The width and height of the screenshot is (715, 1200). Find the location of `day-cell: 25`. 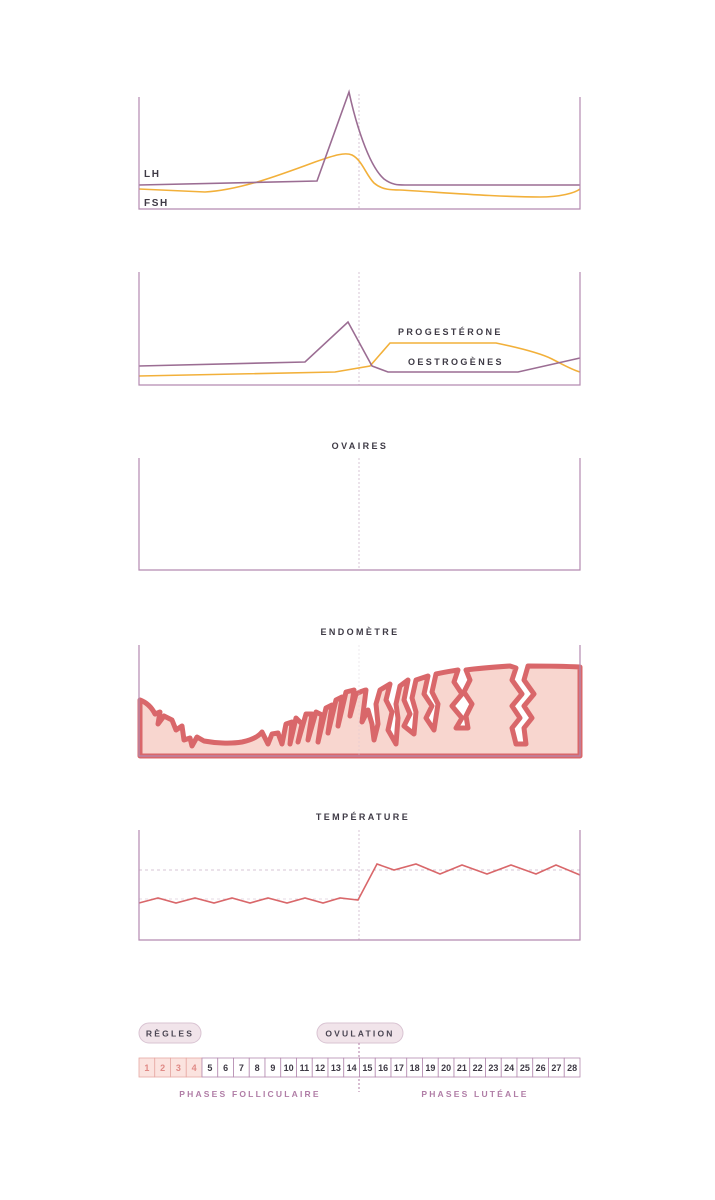

day-cell: 25 is located at coordinates (525, 1067).